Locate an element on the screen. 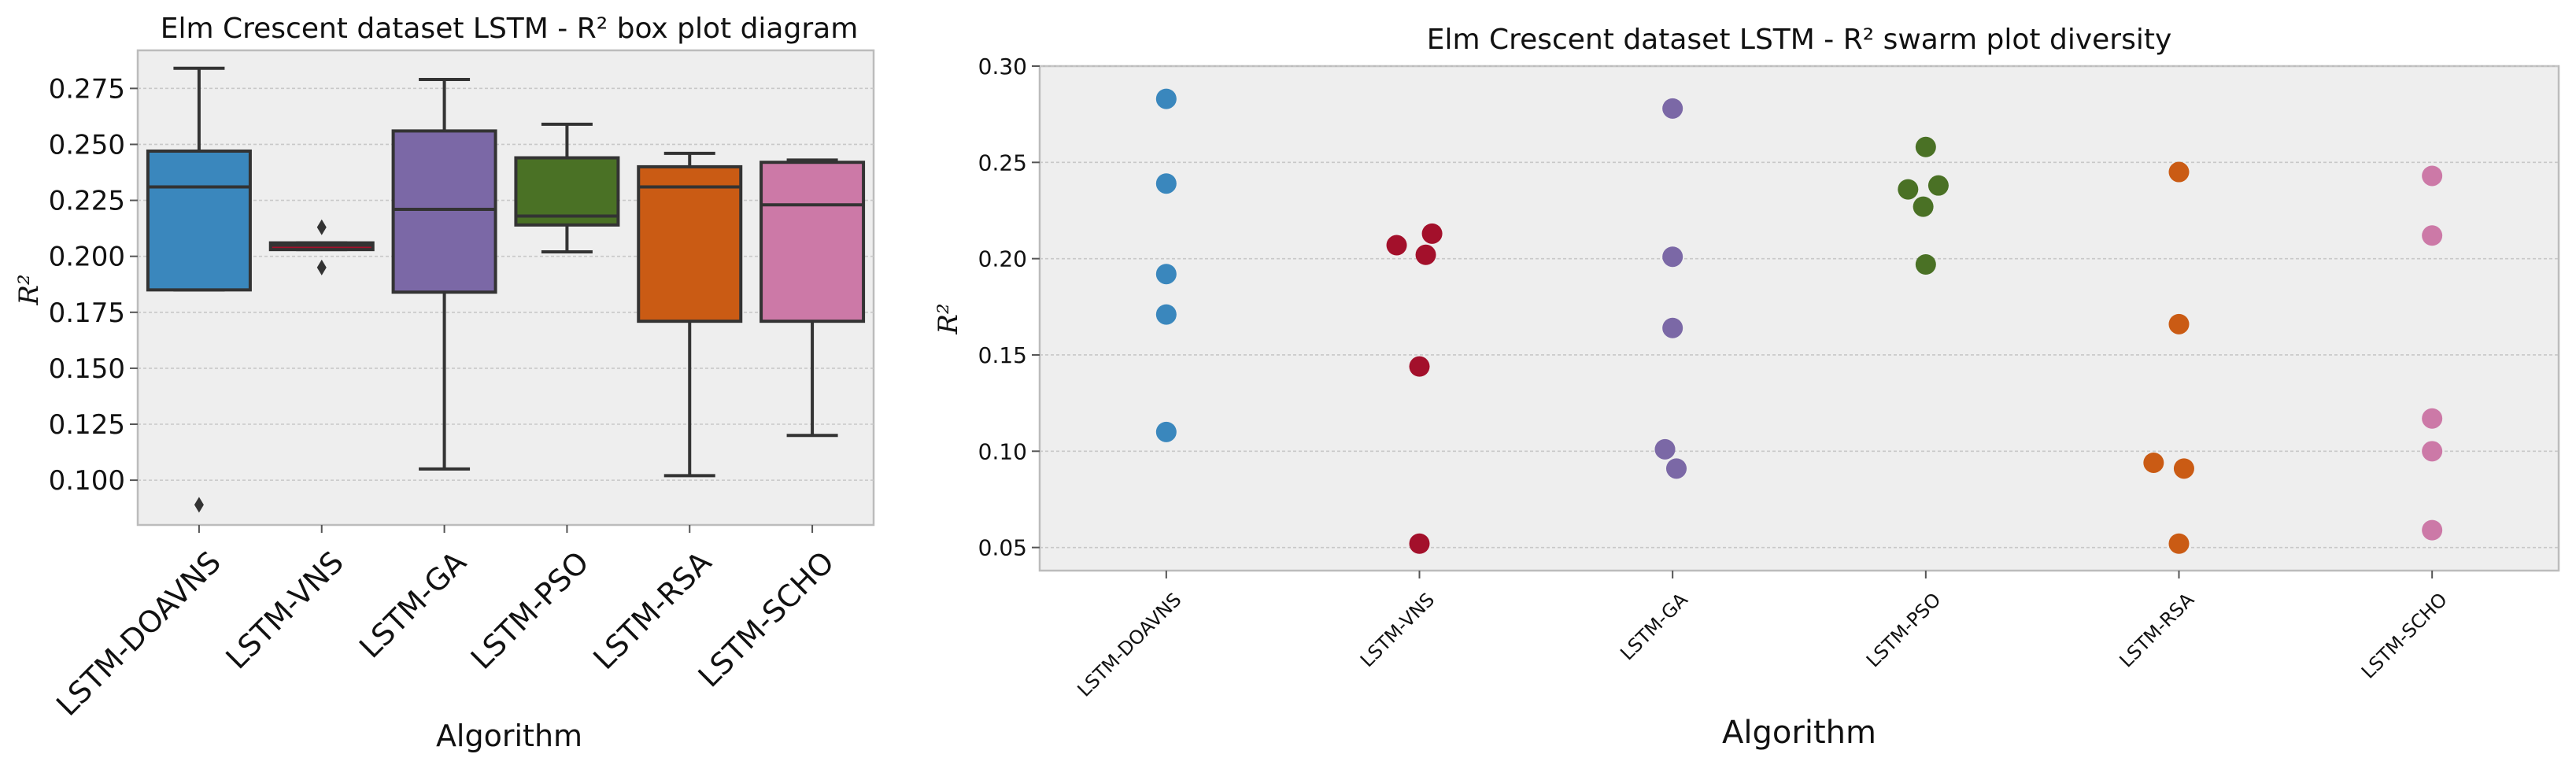  box-x-tick-label-group: LSTM-DOAVNS is located at coordinates (138, 633).